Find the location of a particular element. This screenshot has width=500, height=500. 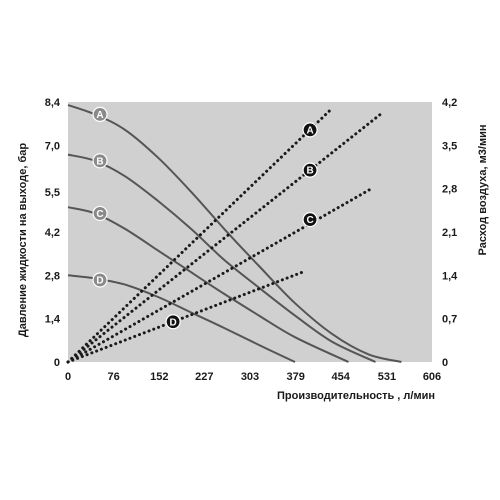

air-badge-d-label: D is located at coordinates (172, 322).